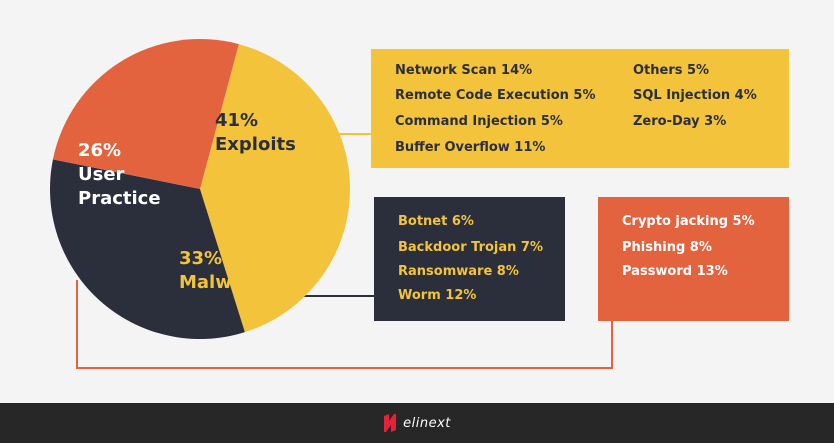 This screenshot has height=443, width=834. Describe the element at coordinates (495, 95) in the screenshot. I see `breakdown-item: Remote Code Execution 5%` at that location.